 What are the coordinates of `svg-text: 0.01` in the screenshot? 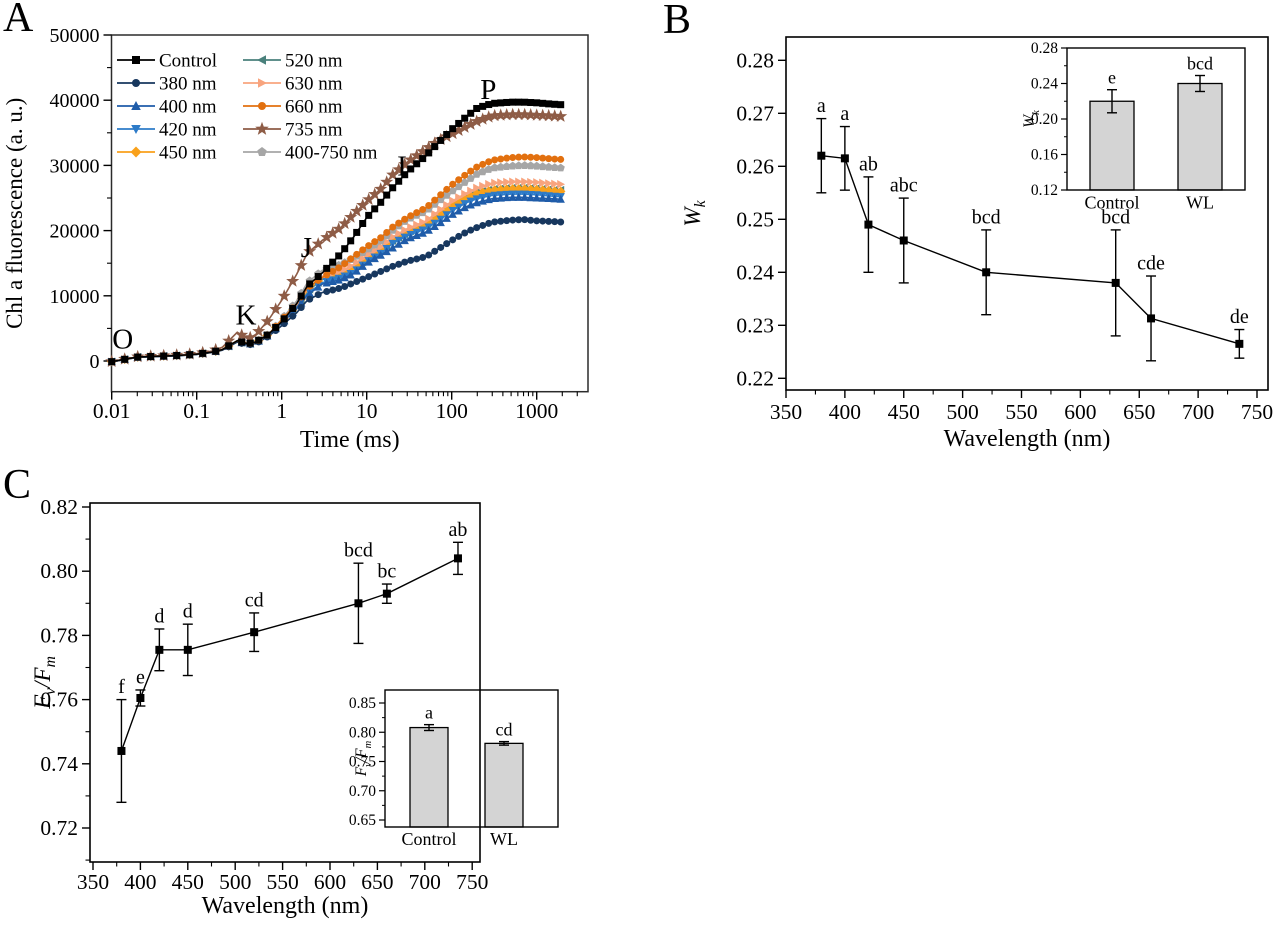 It's located at (112, 411).